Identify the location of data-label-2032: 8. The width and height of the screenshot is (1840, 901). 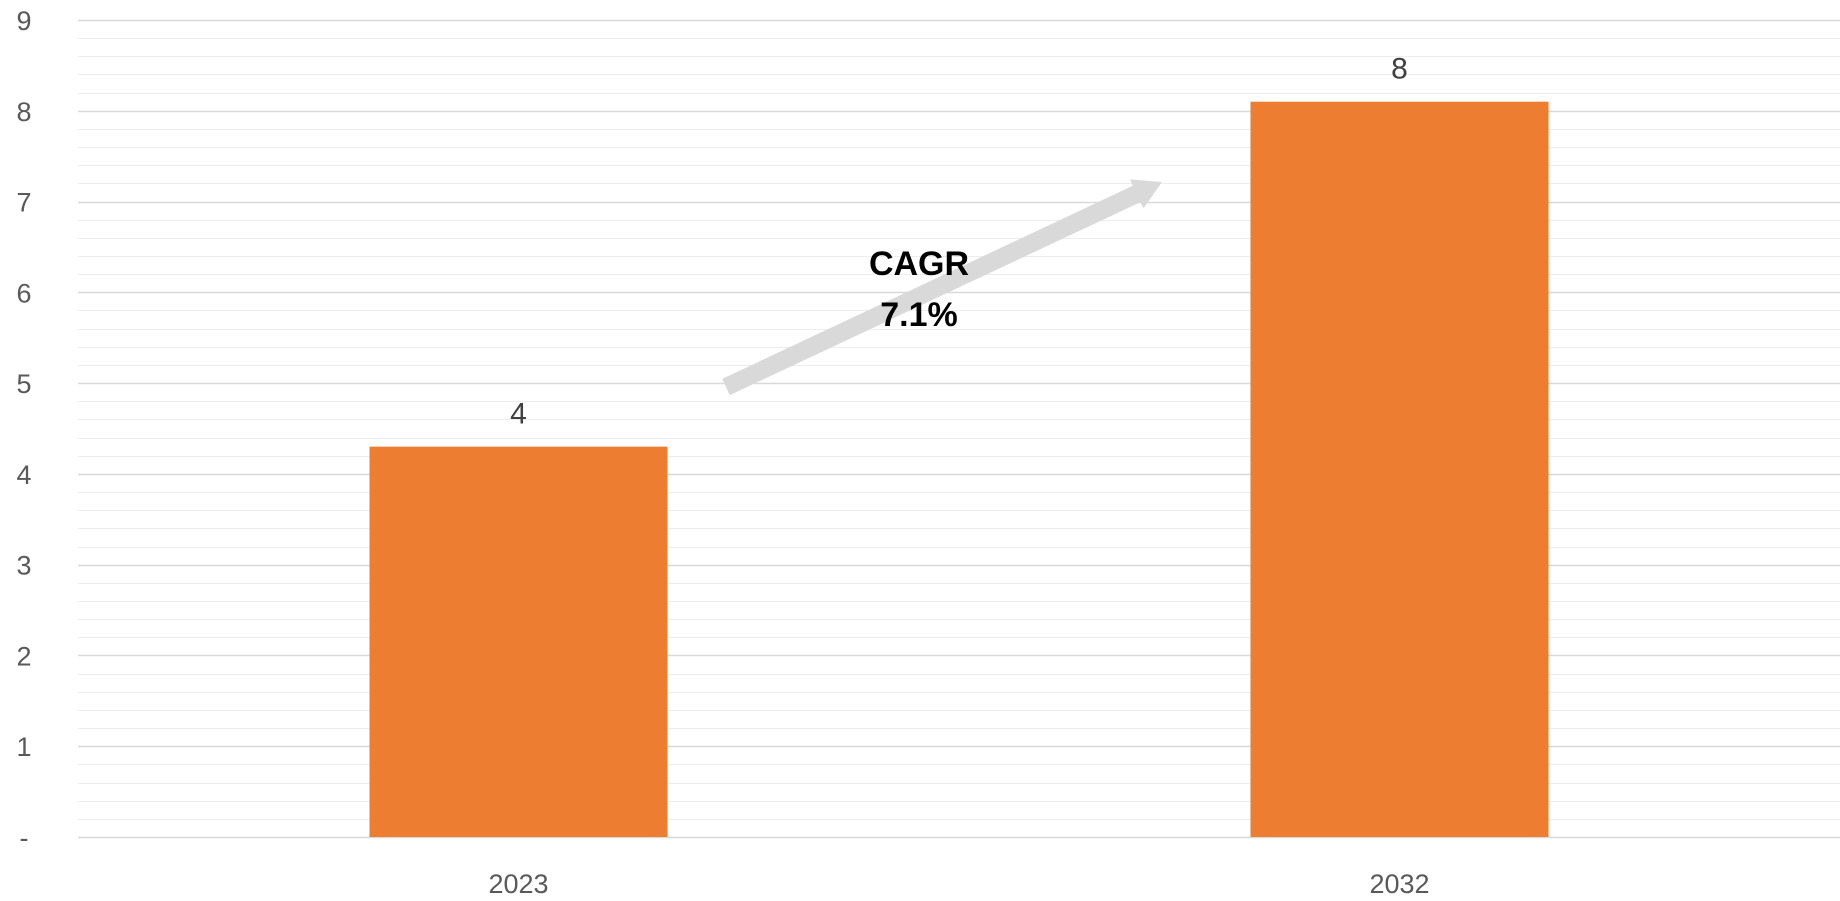
(1399, 69).